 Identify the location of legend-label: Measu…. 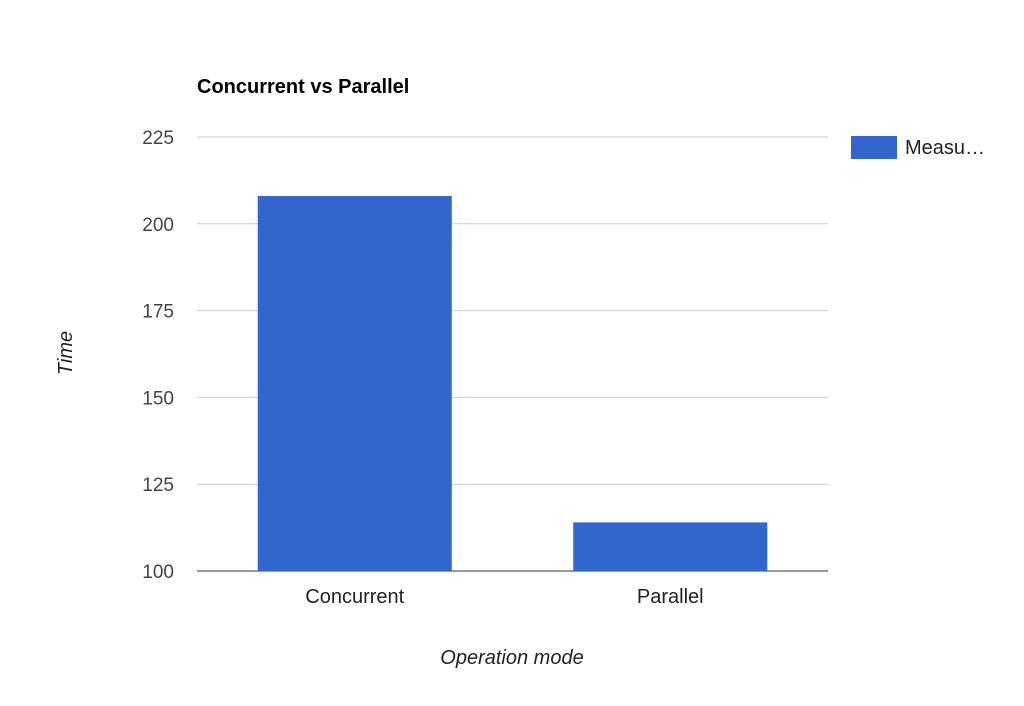
(945, 148).